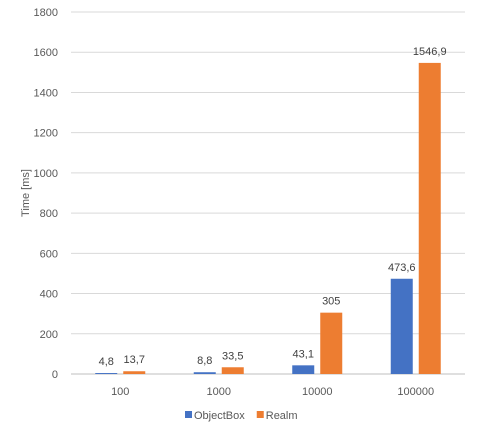 Image resolution: width=478 pixels, height=432 pixels. What do you see at coordinates (46, 174) in the screenshot?
I see `y-tick-label: 1000` at bounding box center [46, 174].